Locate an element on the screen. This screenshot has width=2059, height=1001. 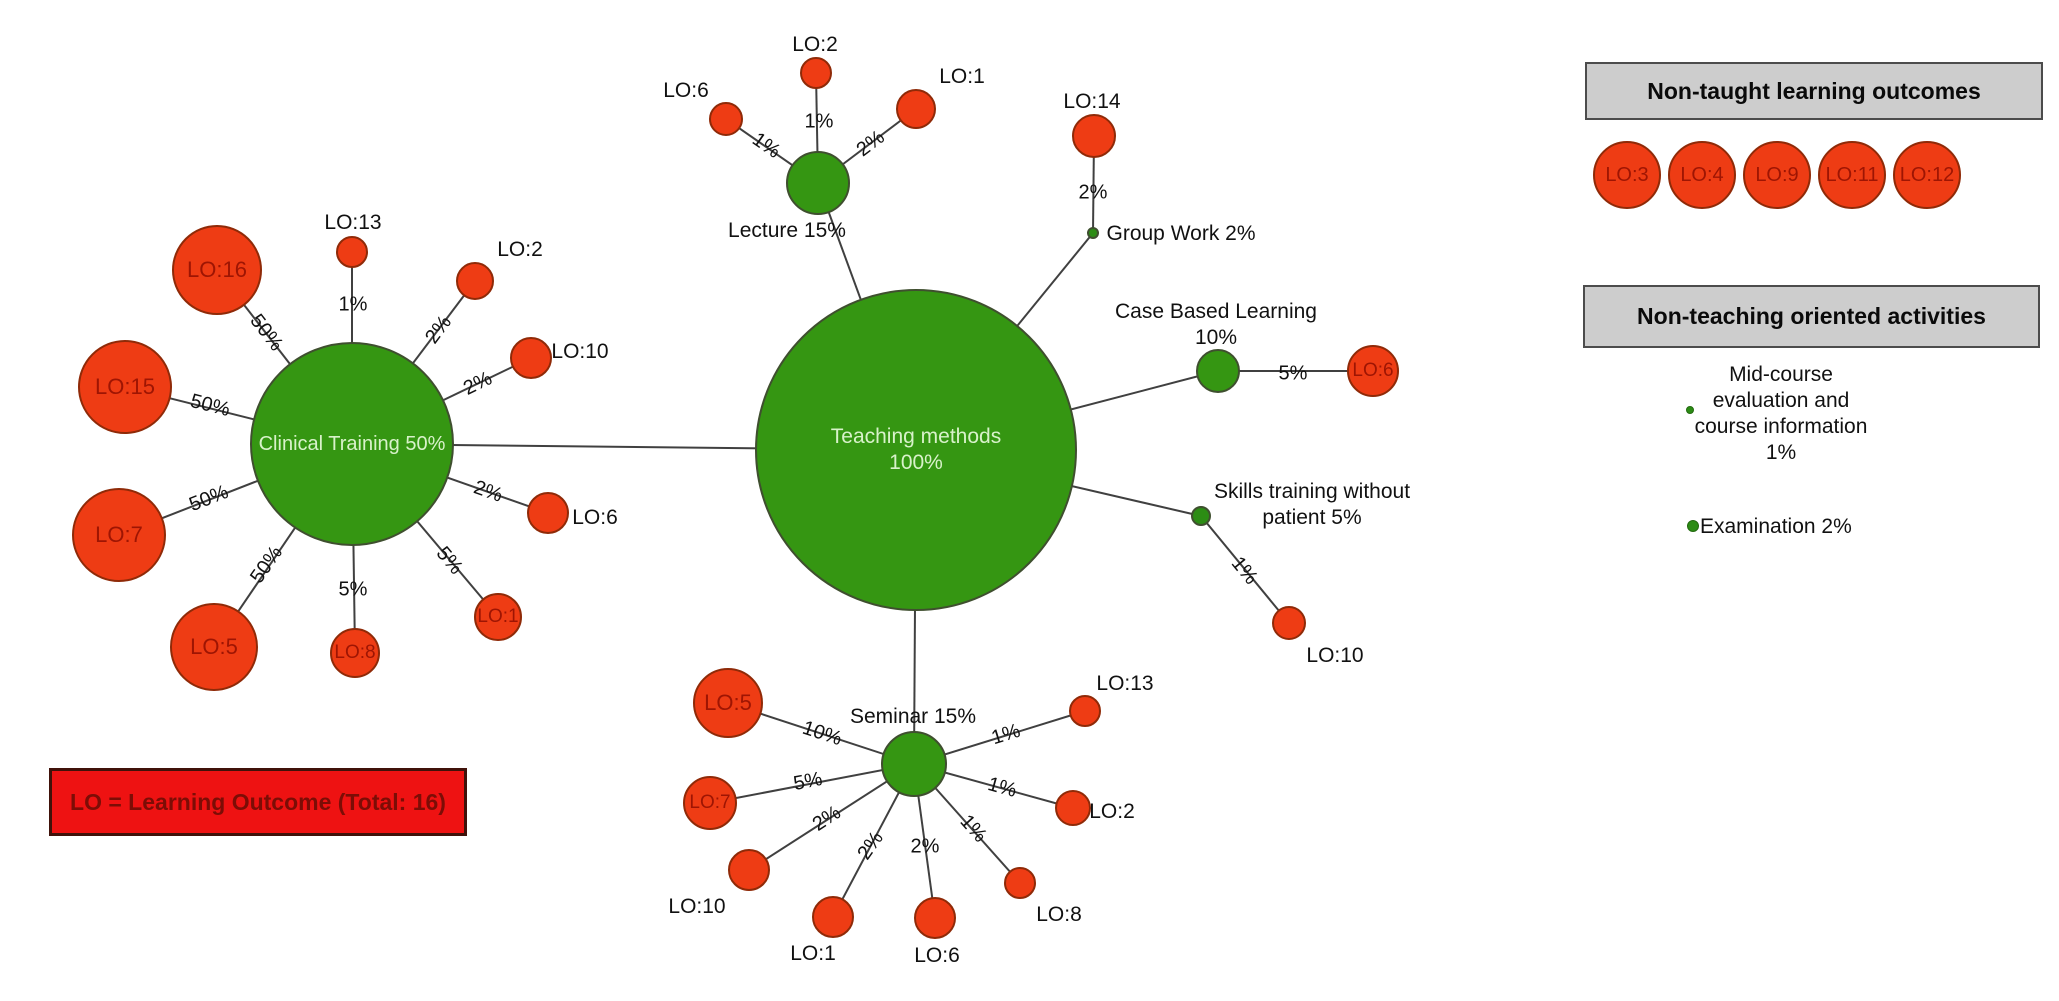
legend-outcome-circle: LO:4 is located at coordinates (1702, 175).